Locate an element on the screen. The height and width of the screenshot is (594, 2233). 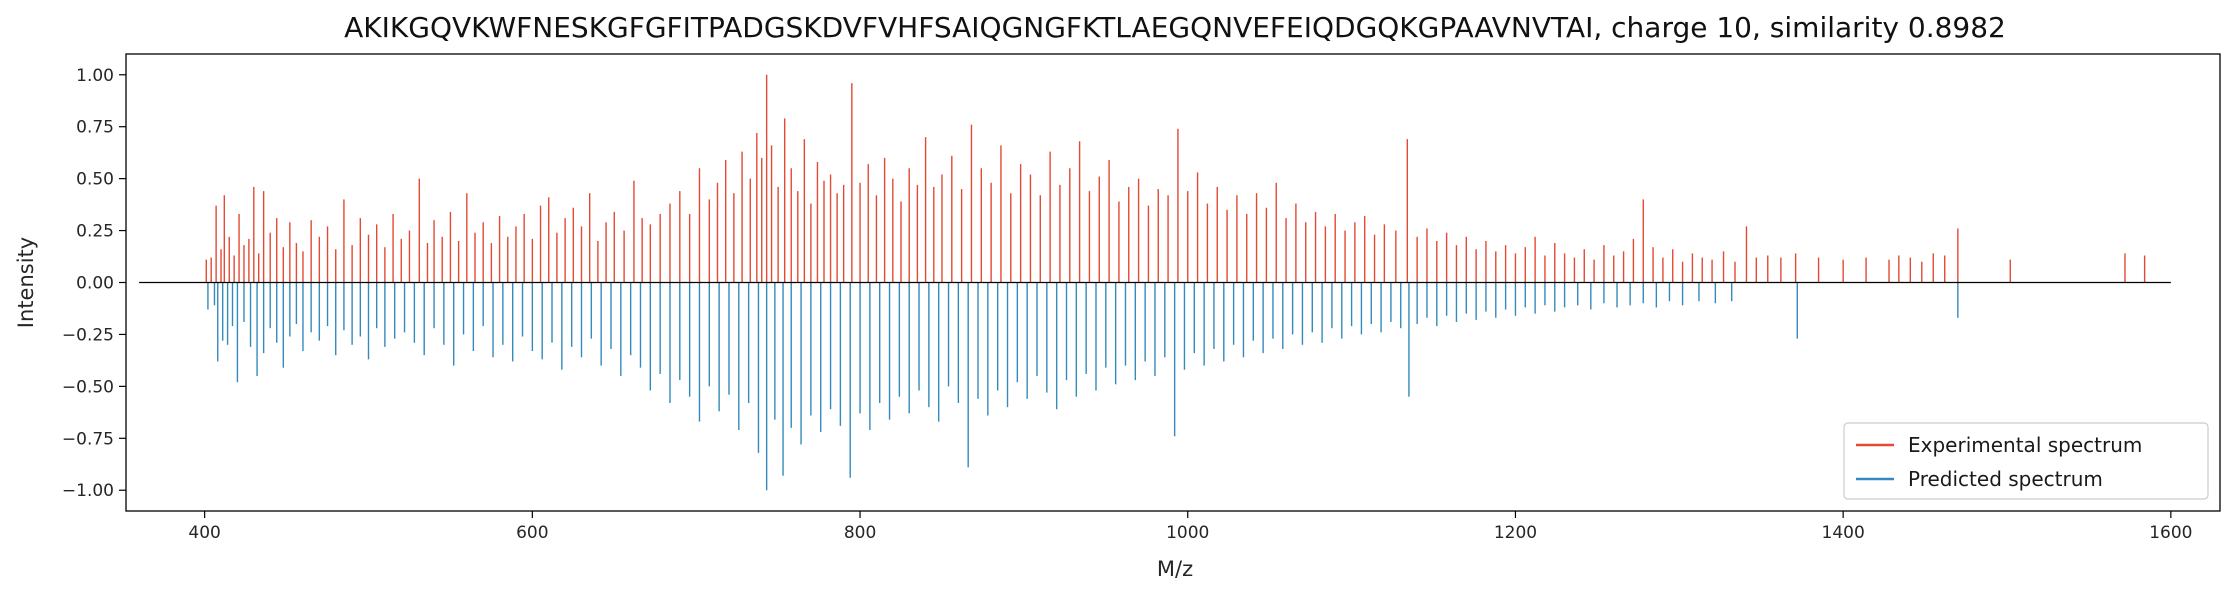
y-tick-label: −0.25 is located at coordinates (88, 335).